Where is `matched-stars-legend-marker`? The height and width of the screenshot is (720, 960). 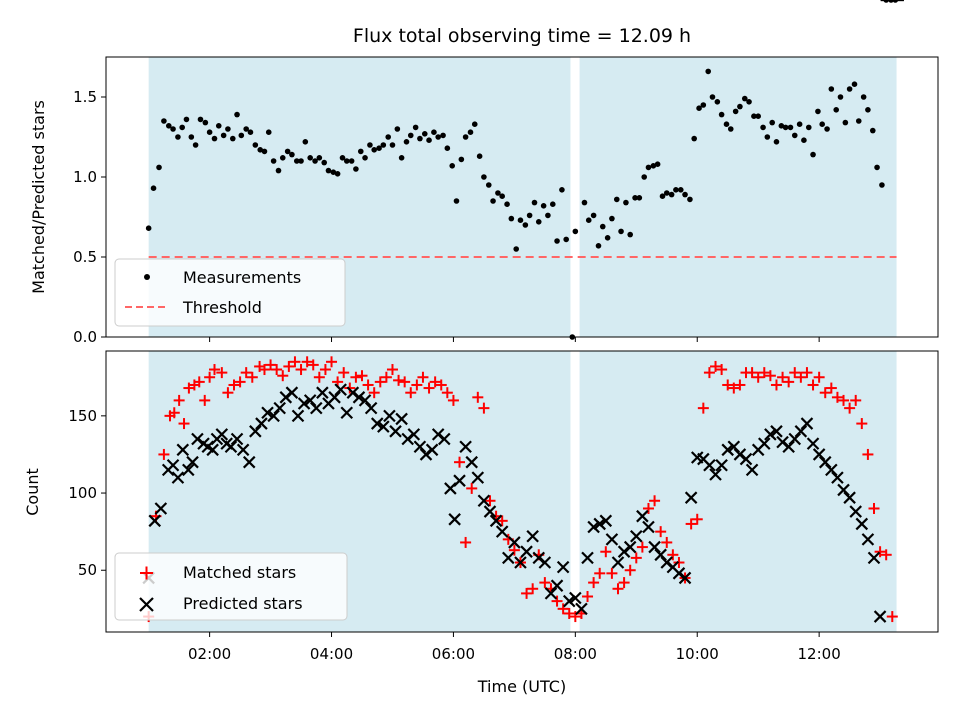 matched-stars-legend-marker is located at coordinates (146, 573).